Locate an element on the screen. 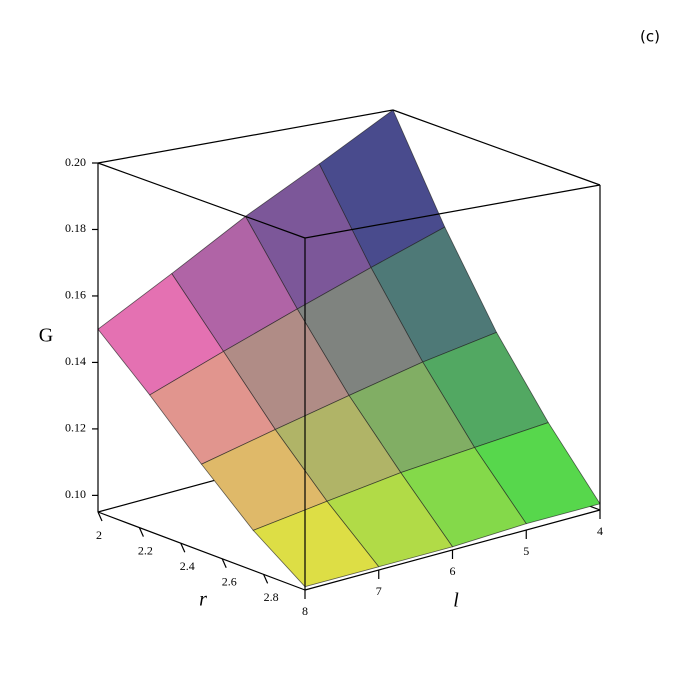 The width and height of the screenshot is (700, 700). y-tick-label: 5 is located at coordinates (526, 551).